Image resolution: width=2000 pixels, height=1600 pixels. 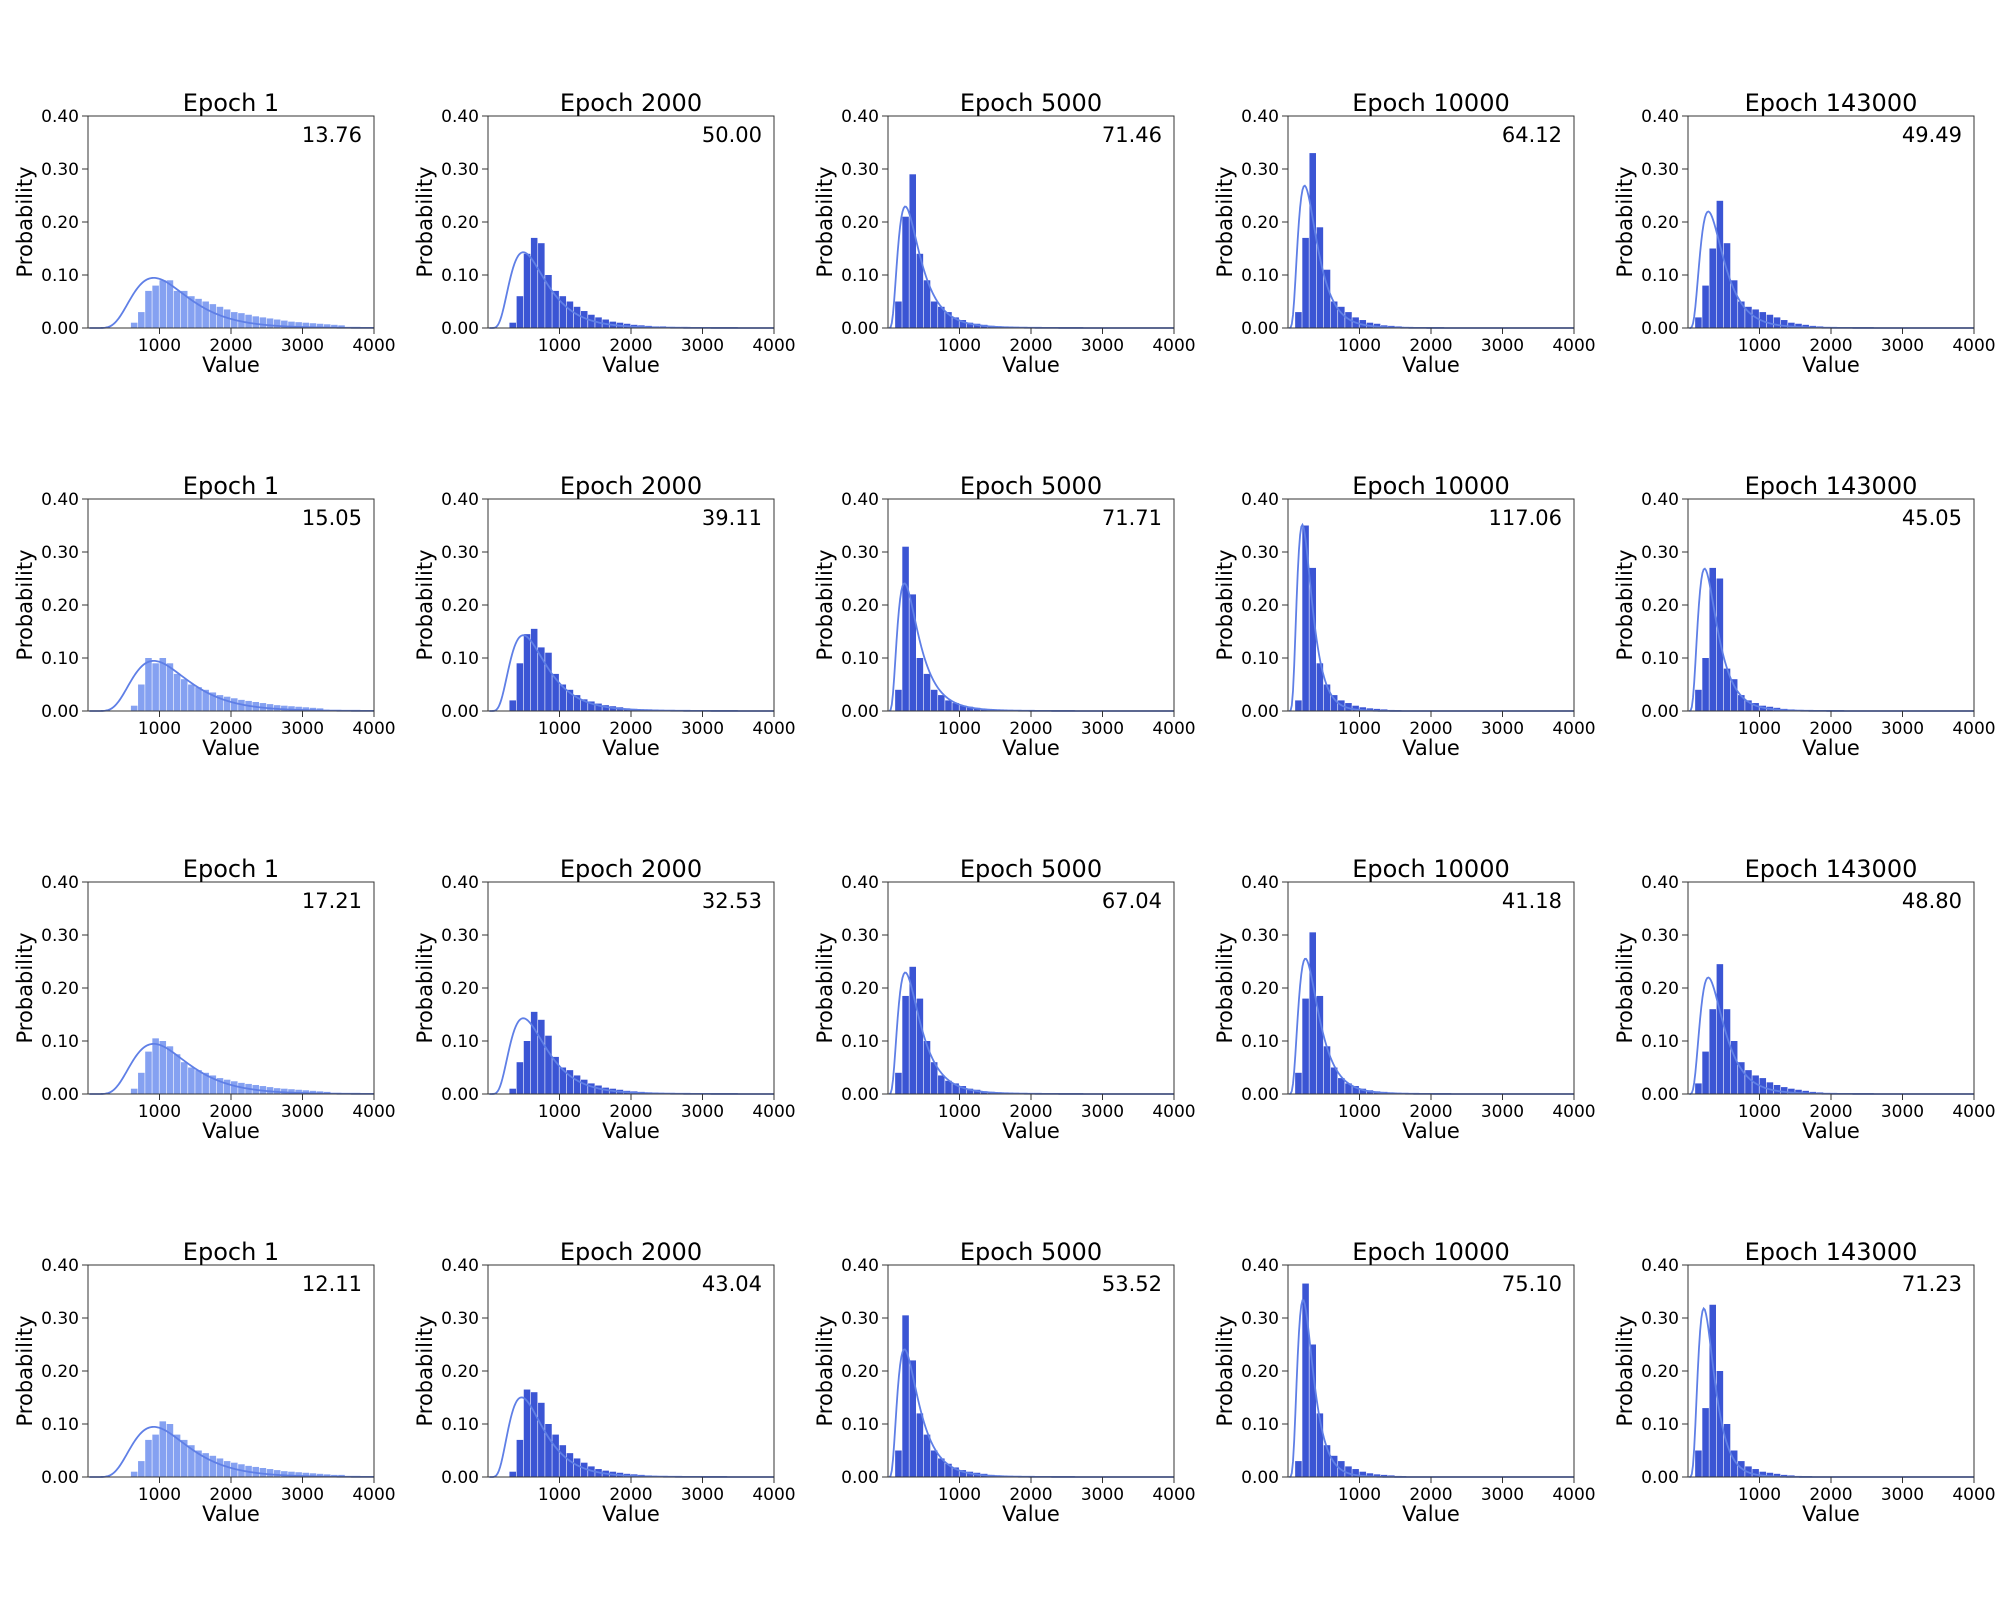 What do you see at coordinates (631, 869) in the screenshot?
I see `panel-title: Epoch 2000` at bounding box center [631, 869].